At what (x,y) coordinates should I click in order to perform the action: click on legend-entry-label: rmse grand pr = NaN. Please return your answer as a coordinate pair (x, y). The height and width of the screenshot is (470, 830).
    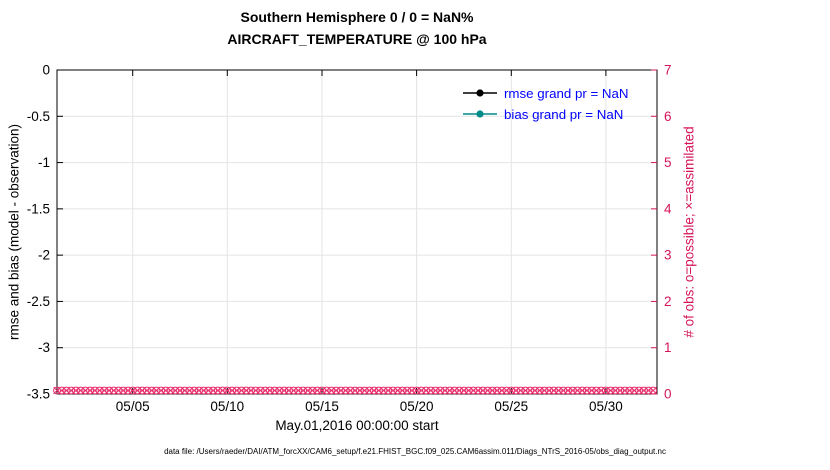
    Looking at the image, I should click on (566, 93).